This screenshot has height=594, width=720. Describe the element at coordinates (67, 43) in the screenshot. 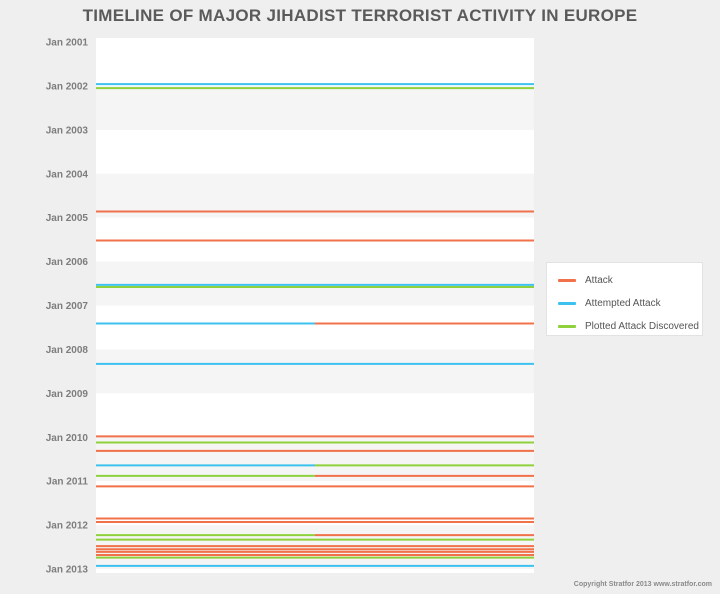

I see `y-tick-label: Jan 2001` at that location.